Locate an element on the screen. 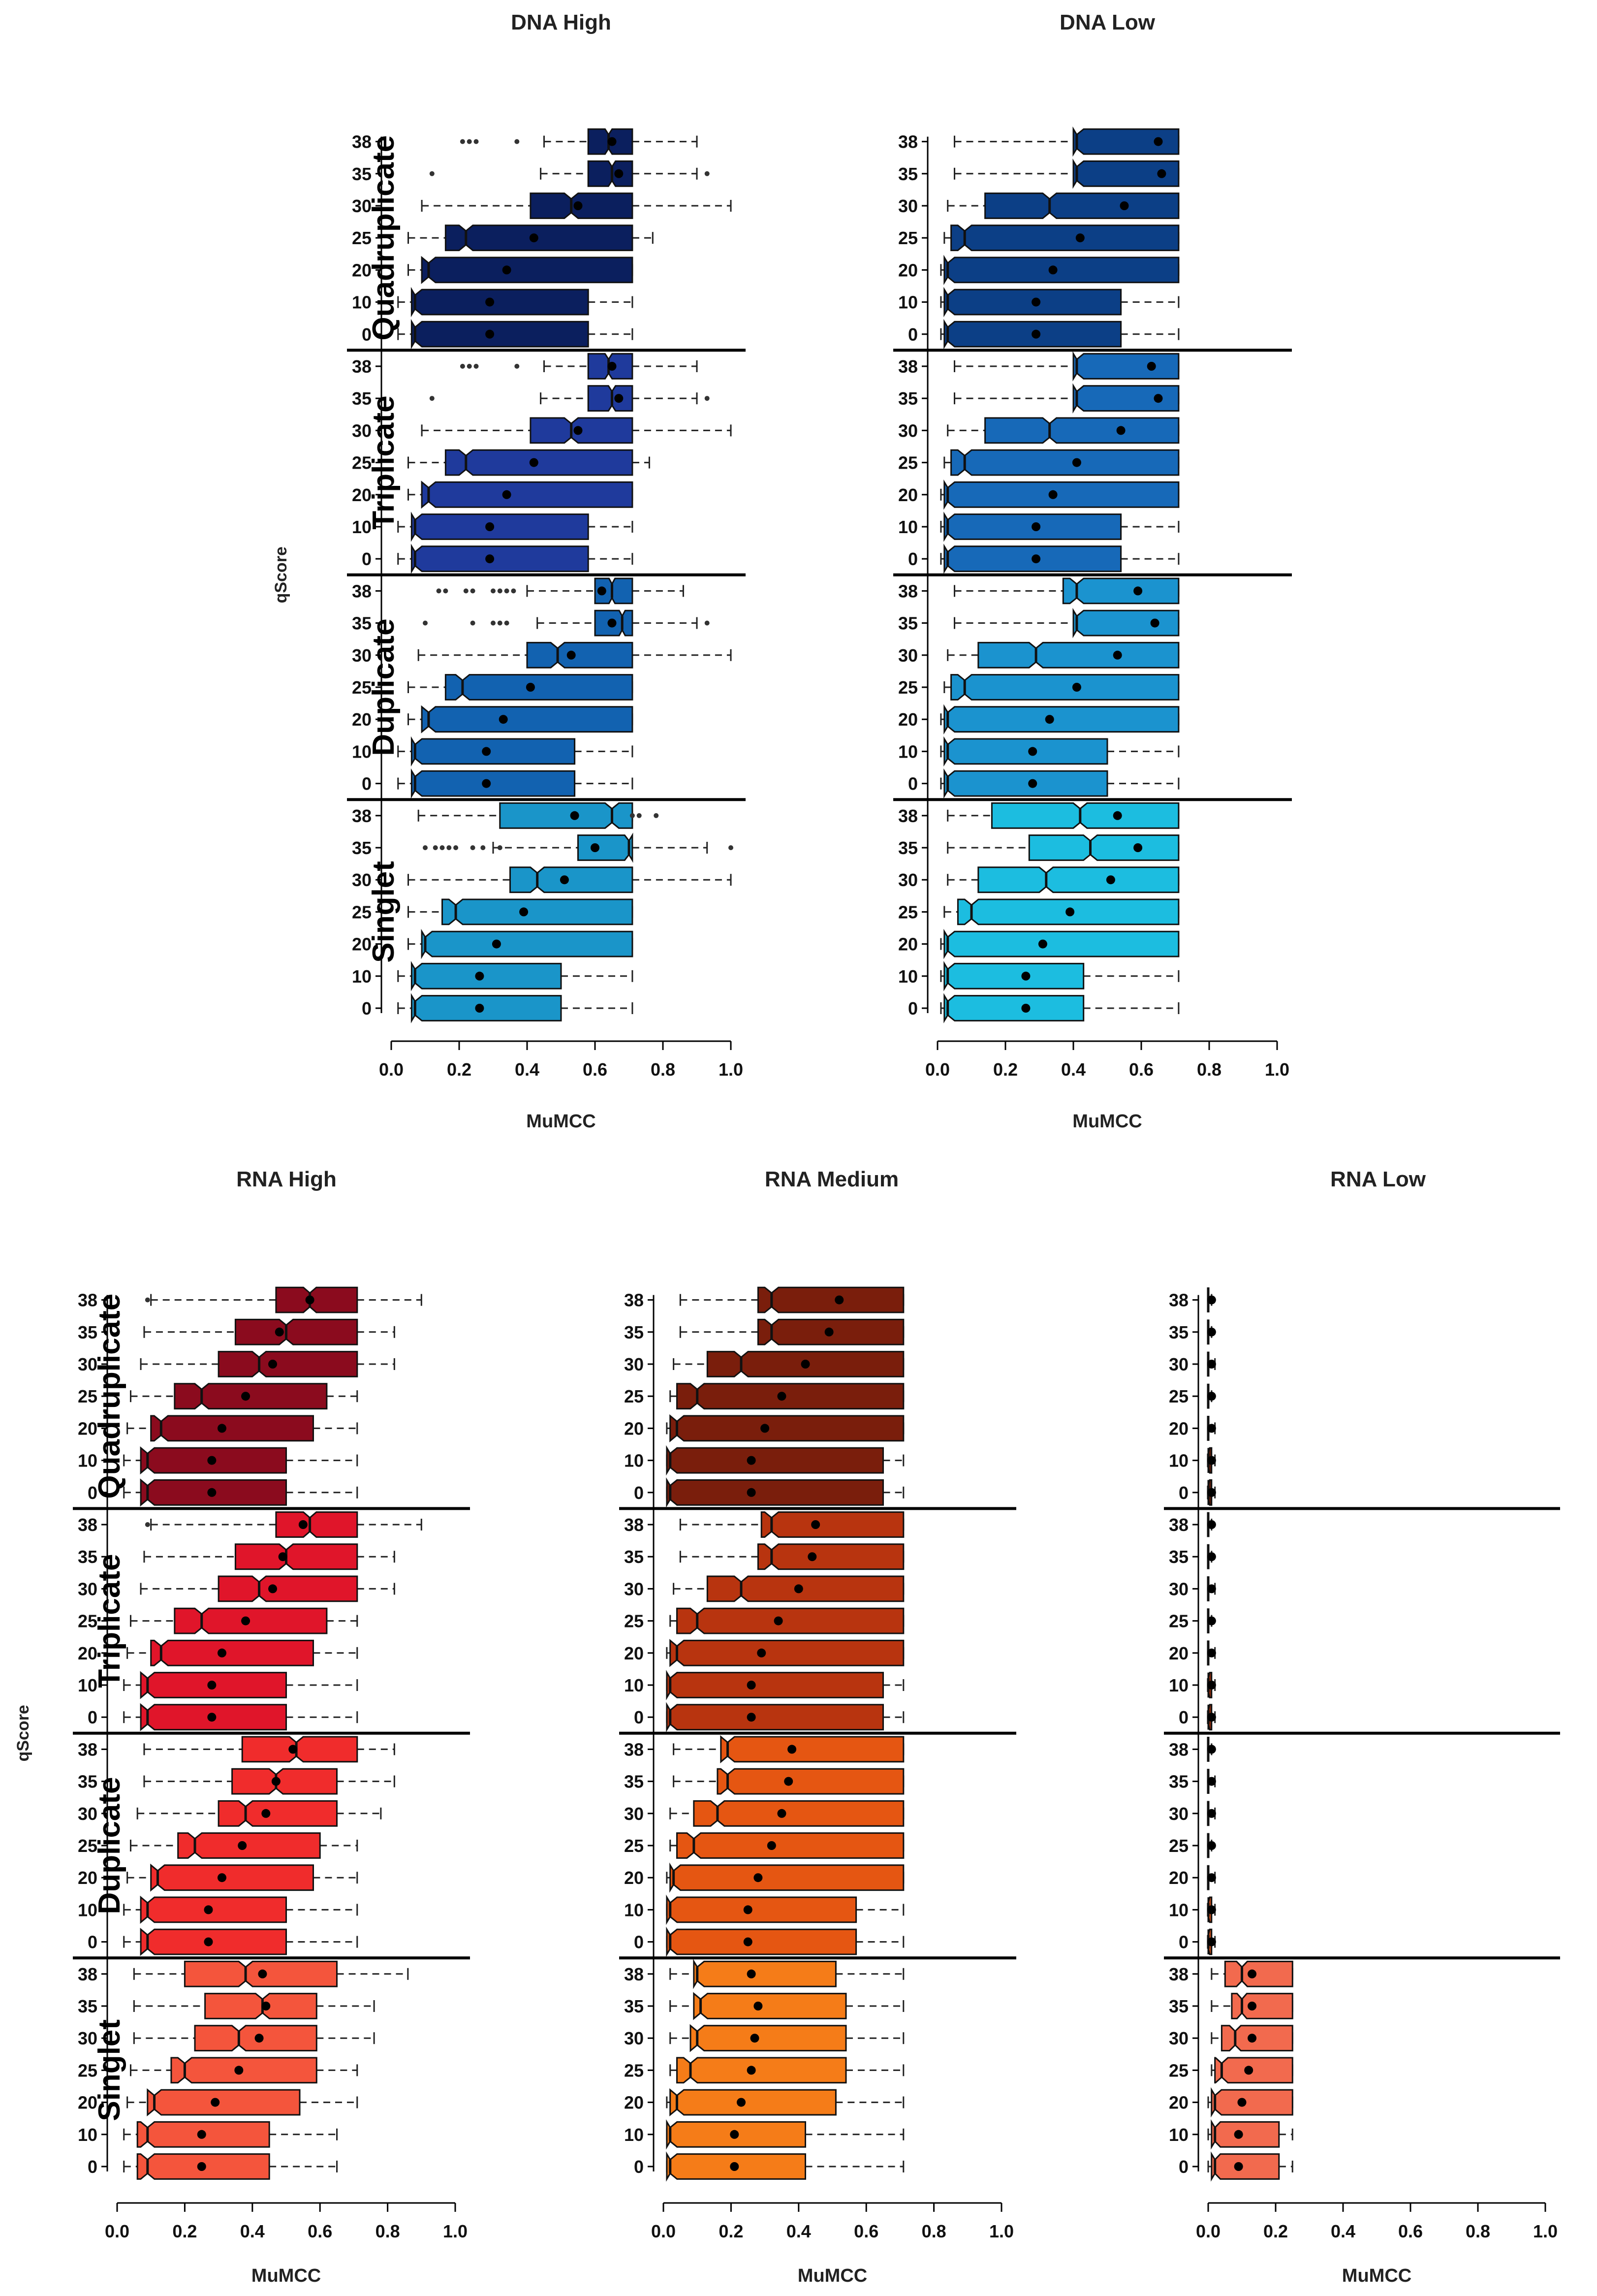  box-singlet-q38: 38 is located at coordinates (1039, 815).